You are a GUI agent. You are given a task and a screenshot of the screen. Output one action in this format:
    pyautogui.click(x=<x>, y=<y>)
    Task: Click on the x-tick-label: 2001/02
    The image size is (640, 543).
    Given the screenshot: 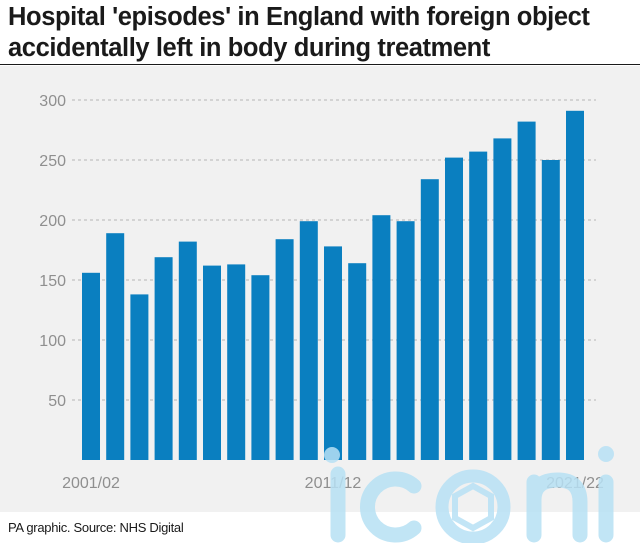 What is the action you would take?
    pyautogui.click(x=91, y=483)
    